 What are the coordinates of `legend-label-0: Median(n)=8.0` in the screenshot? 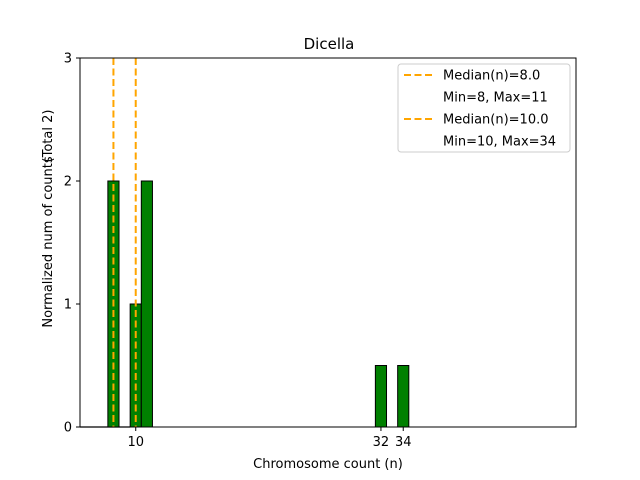 It's located at (491, 76).